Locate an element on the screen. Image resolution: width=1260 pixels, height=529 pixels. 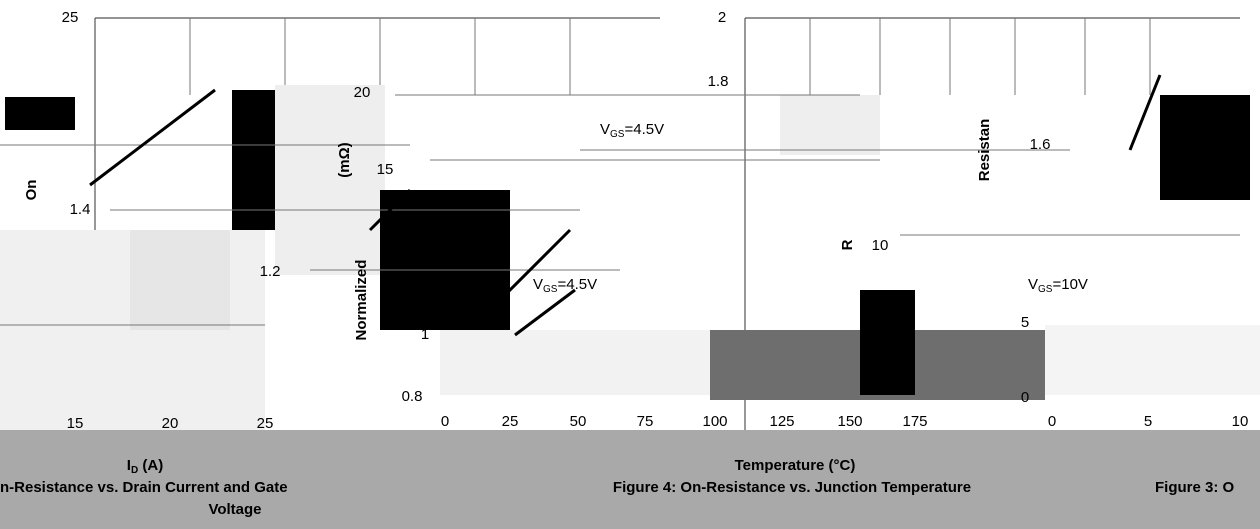
tick-label: 2 is located at coordinates (722, 17).